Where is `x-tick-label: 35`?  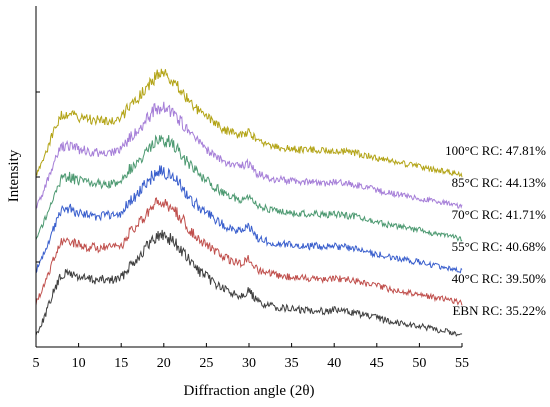
x-tick-label: 35 is located at coordinates (292, 363).